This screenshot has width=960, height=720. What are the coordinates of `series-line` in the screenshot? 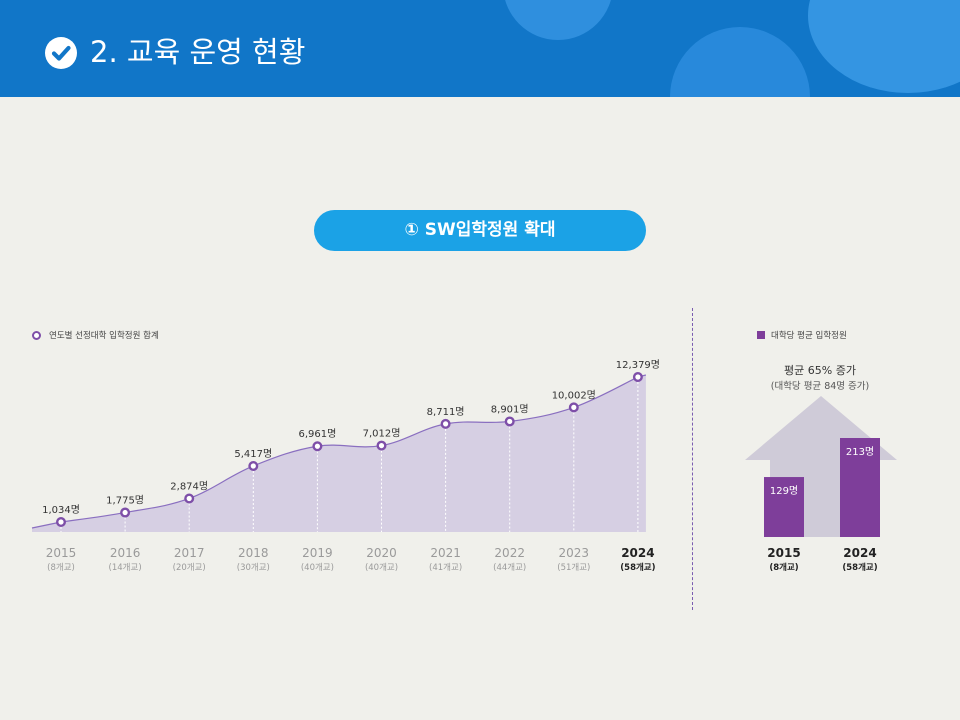 It's located at (339, 451).